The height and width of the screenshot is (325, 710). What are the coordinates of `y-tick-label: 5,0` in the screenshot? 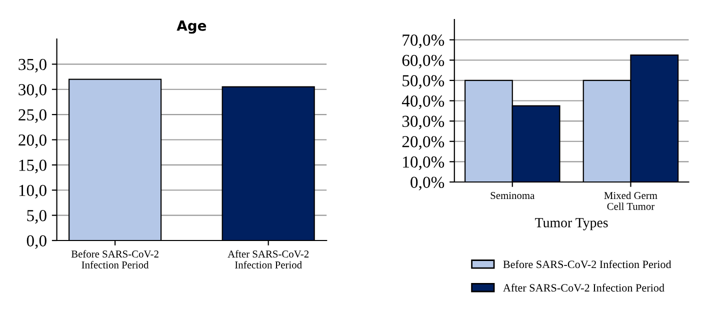 It's located at (36, 217).